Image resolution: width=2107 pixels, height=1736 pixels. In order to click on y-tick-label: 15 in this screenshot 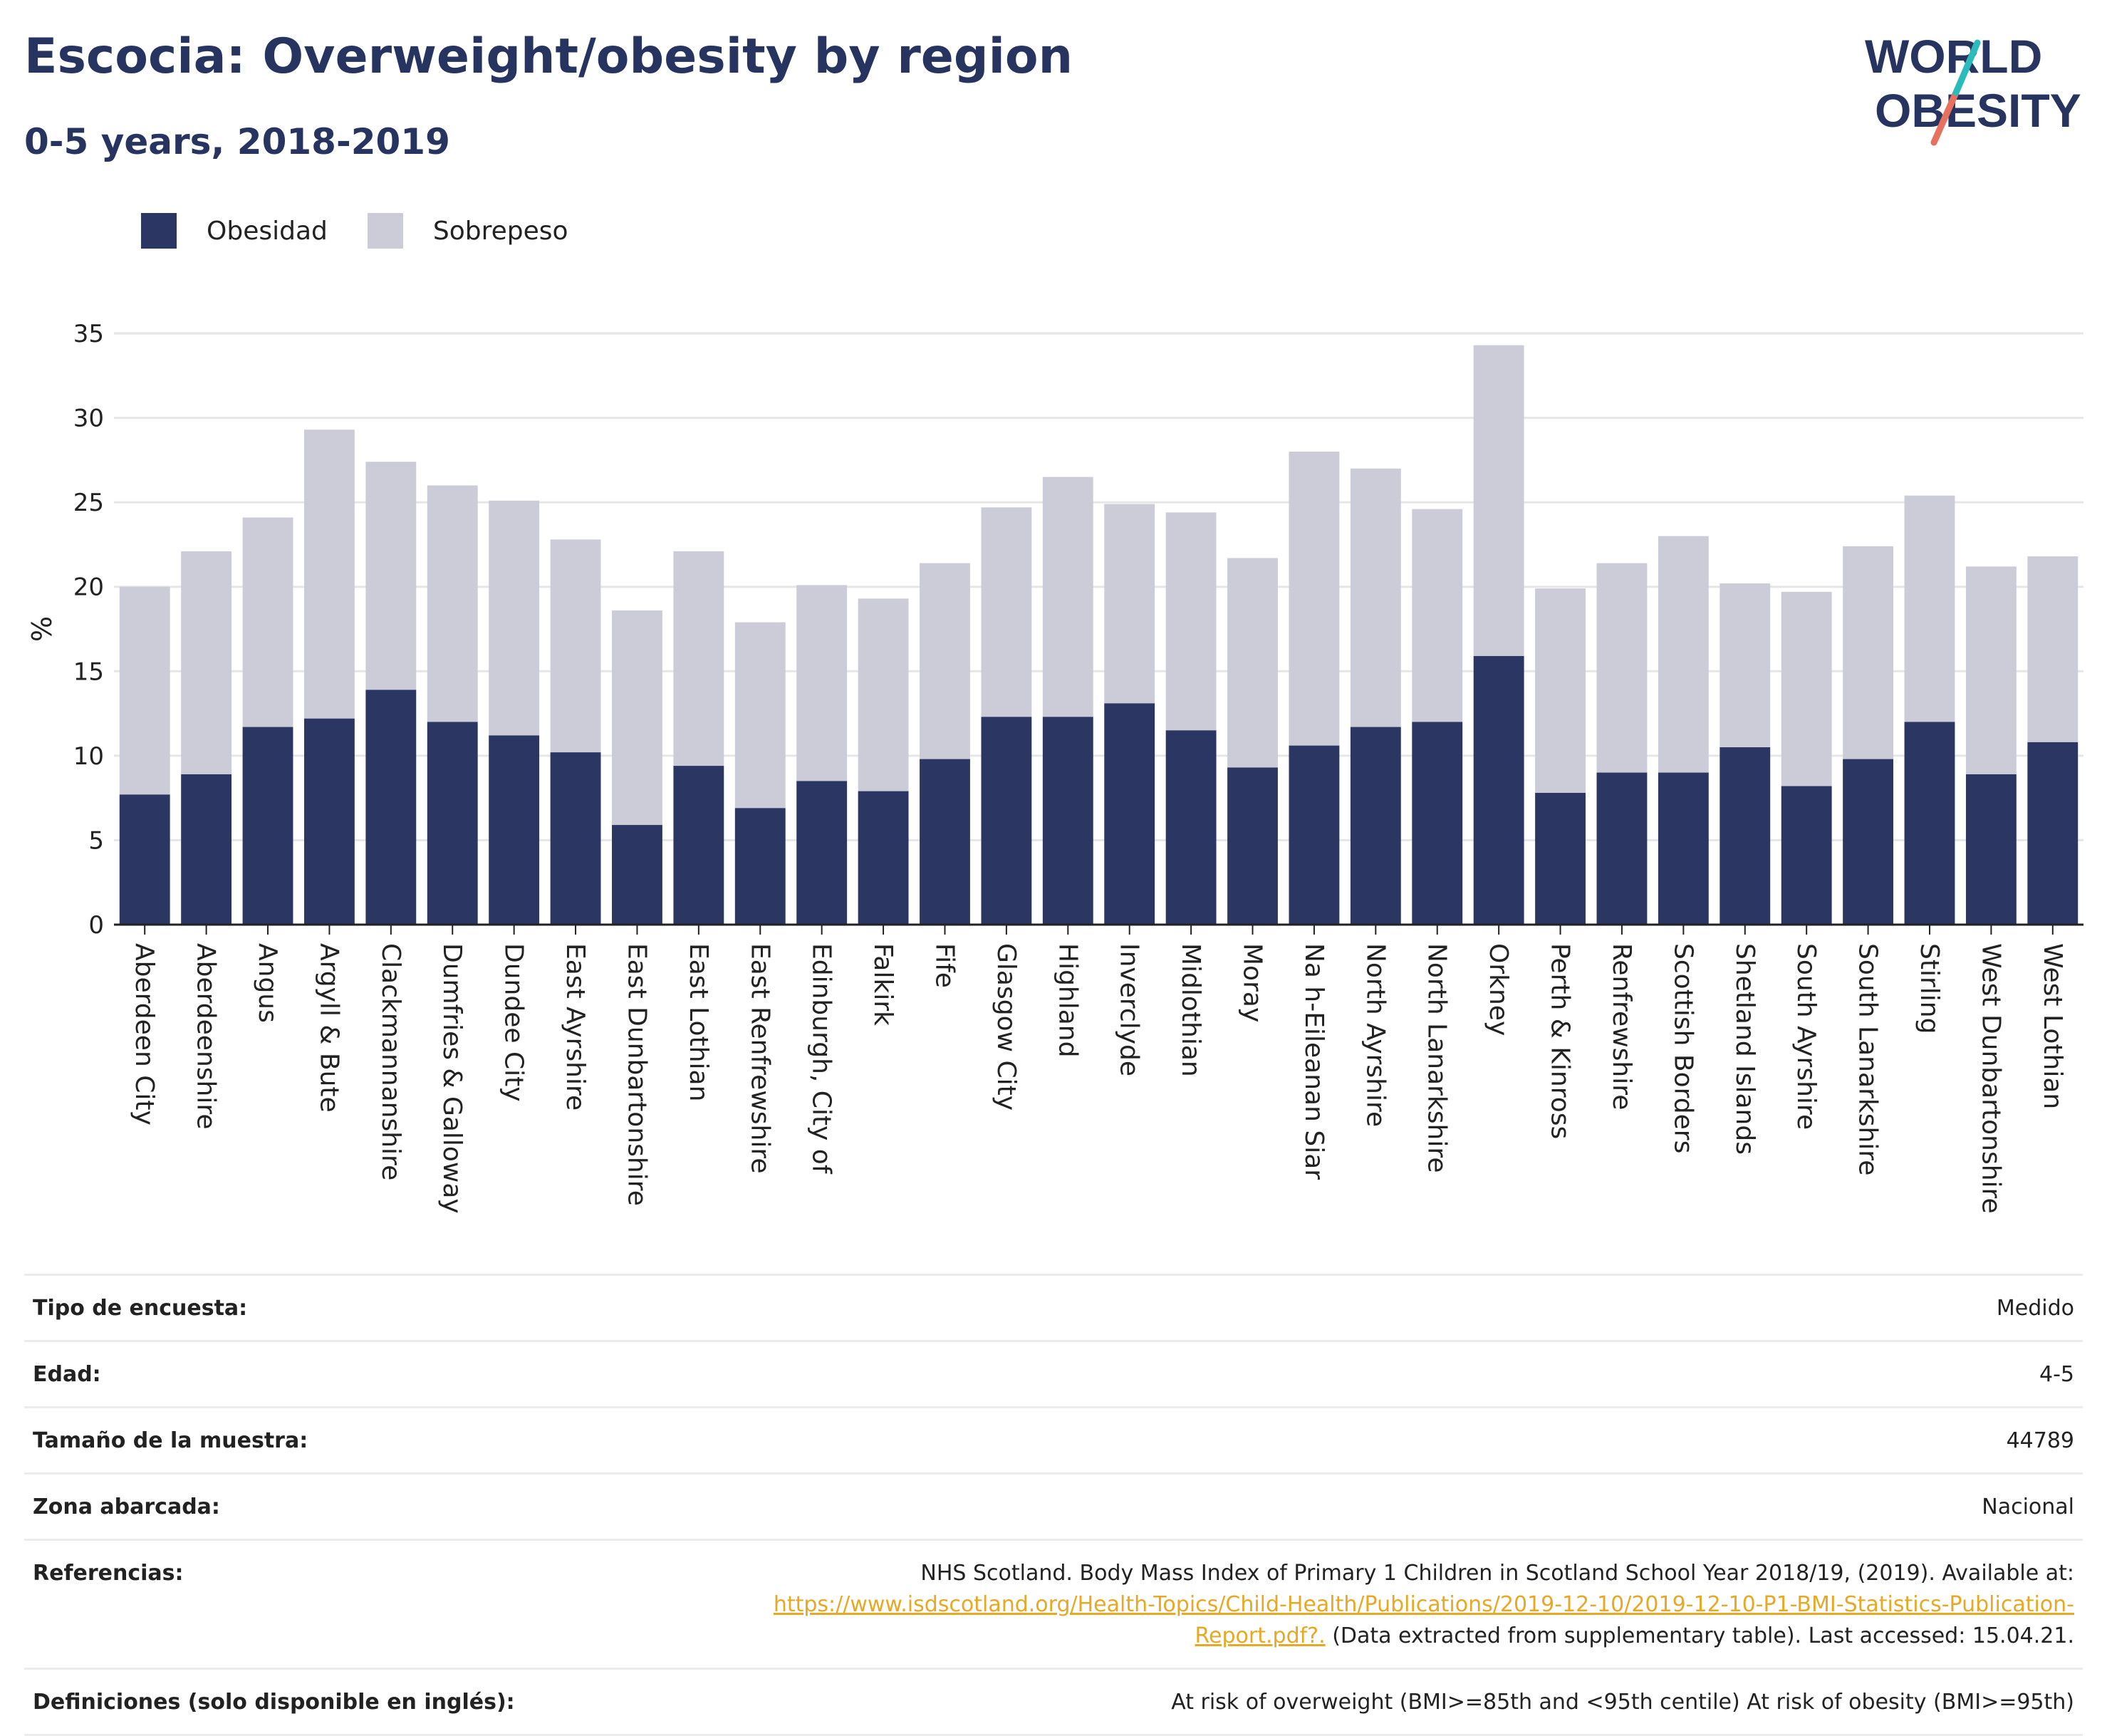, I will do `click(88, 672)`.